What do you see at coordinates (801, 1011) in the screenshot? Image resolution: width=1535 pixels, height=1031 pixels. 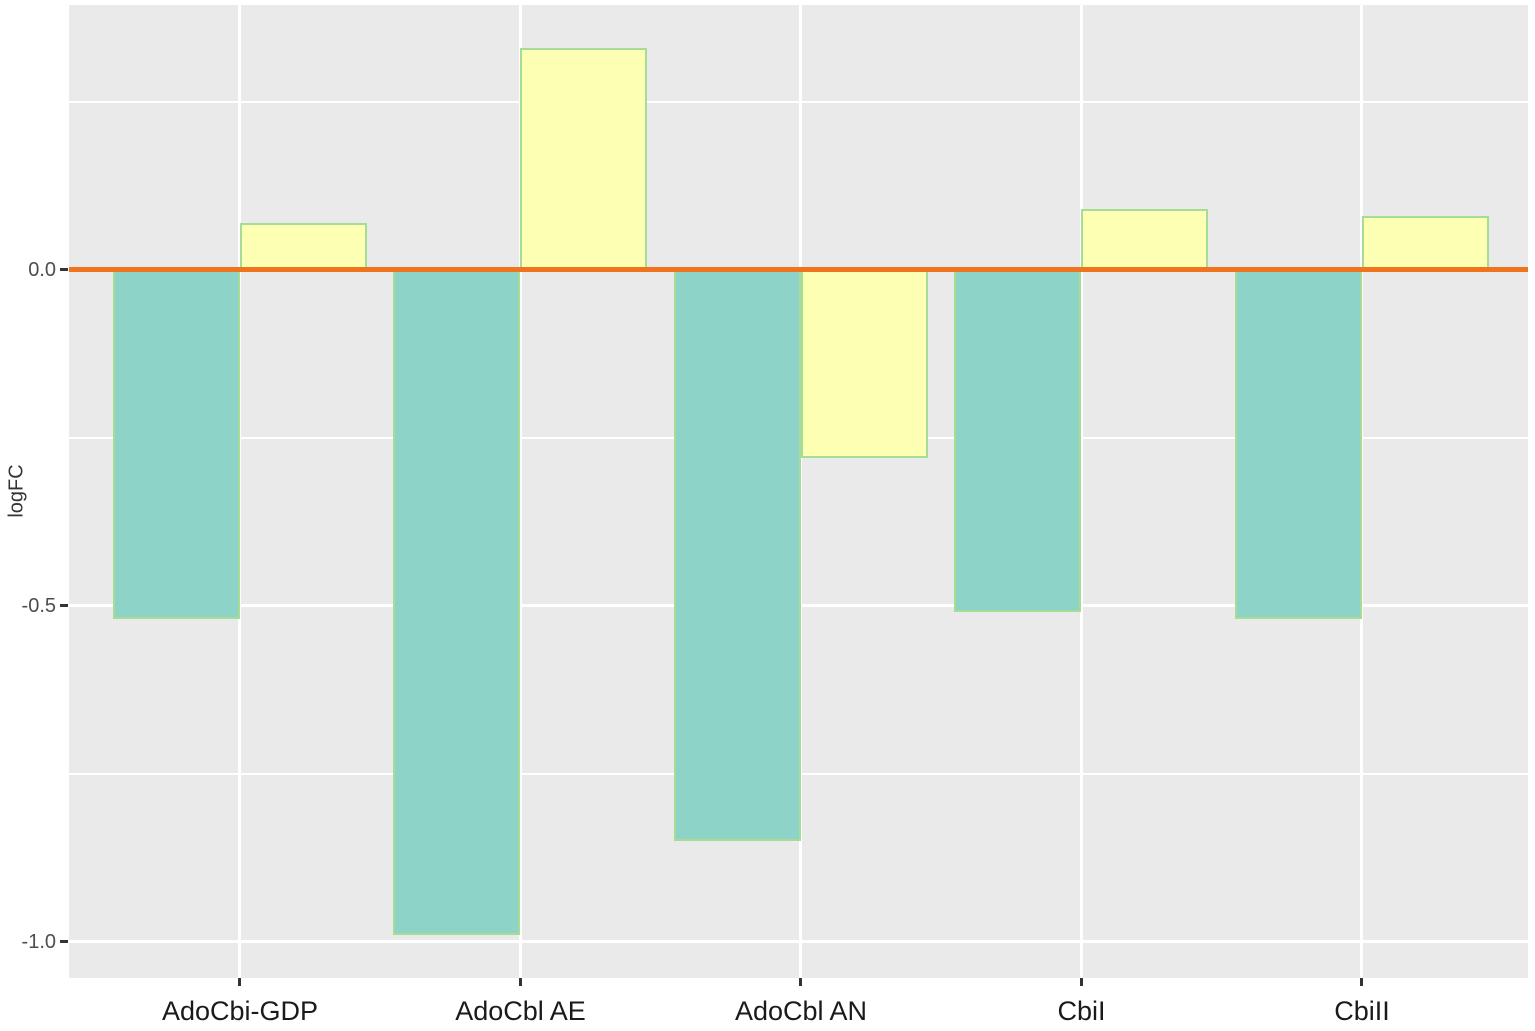 I see `x-tick-label: AdoCbl AN` at bounding box center [801, 1011].